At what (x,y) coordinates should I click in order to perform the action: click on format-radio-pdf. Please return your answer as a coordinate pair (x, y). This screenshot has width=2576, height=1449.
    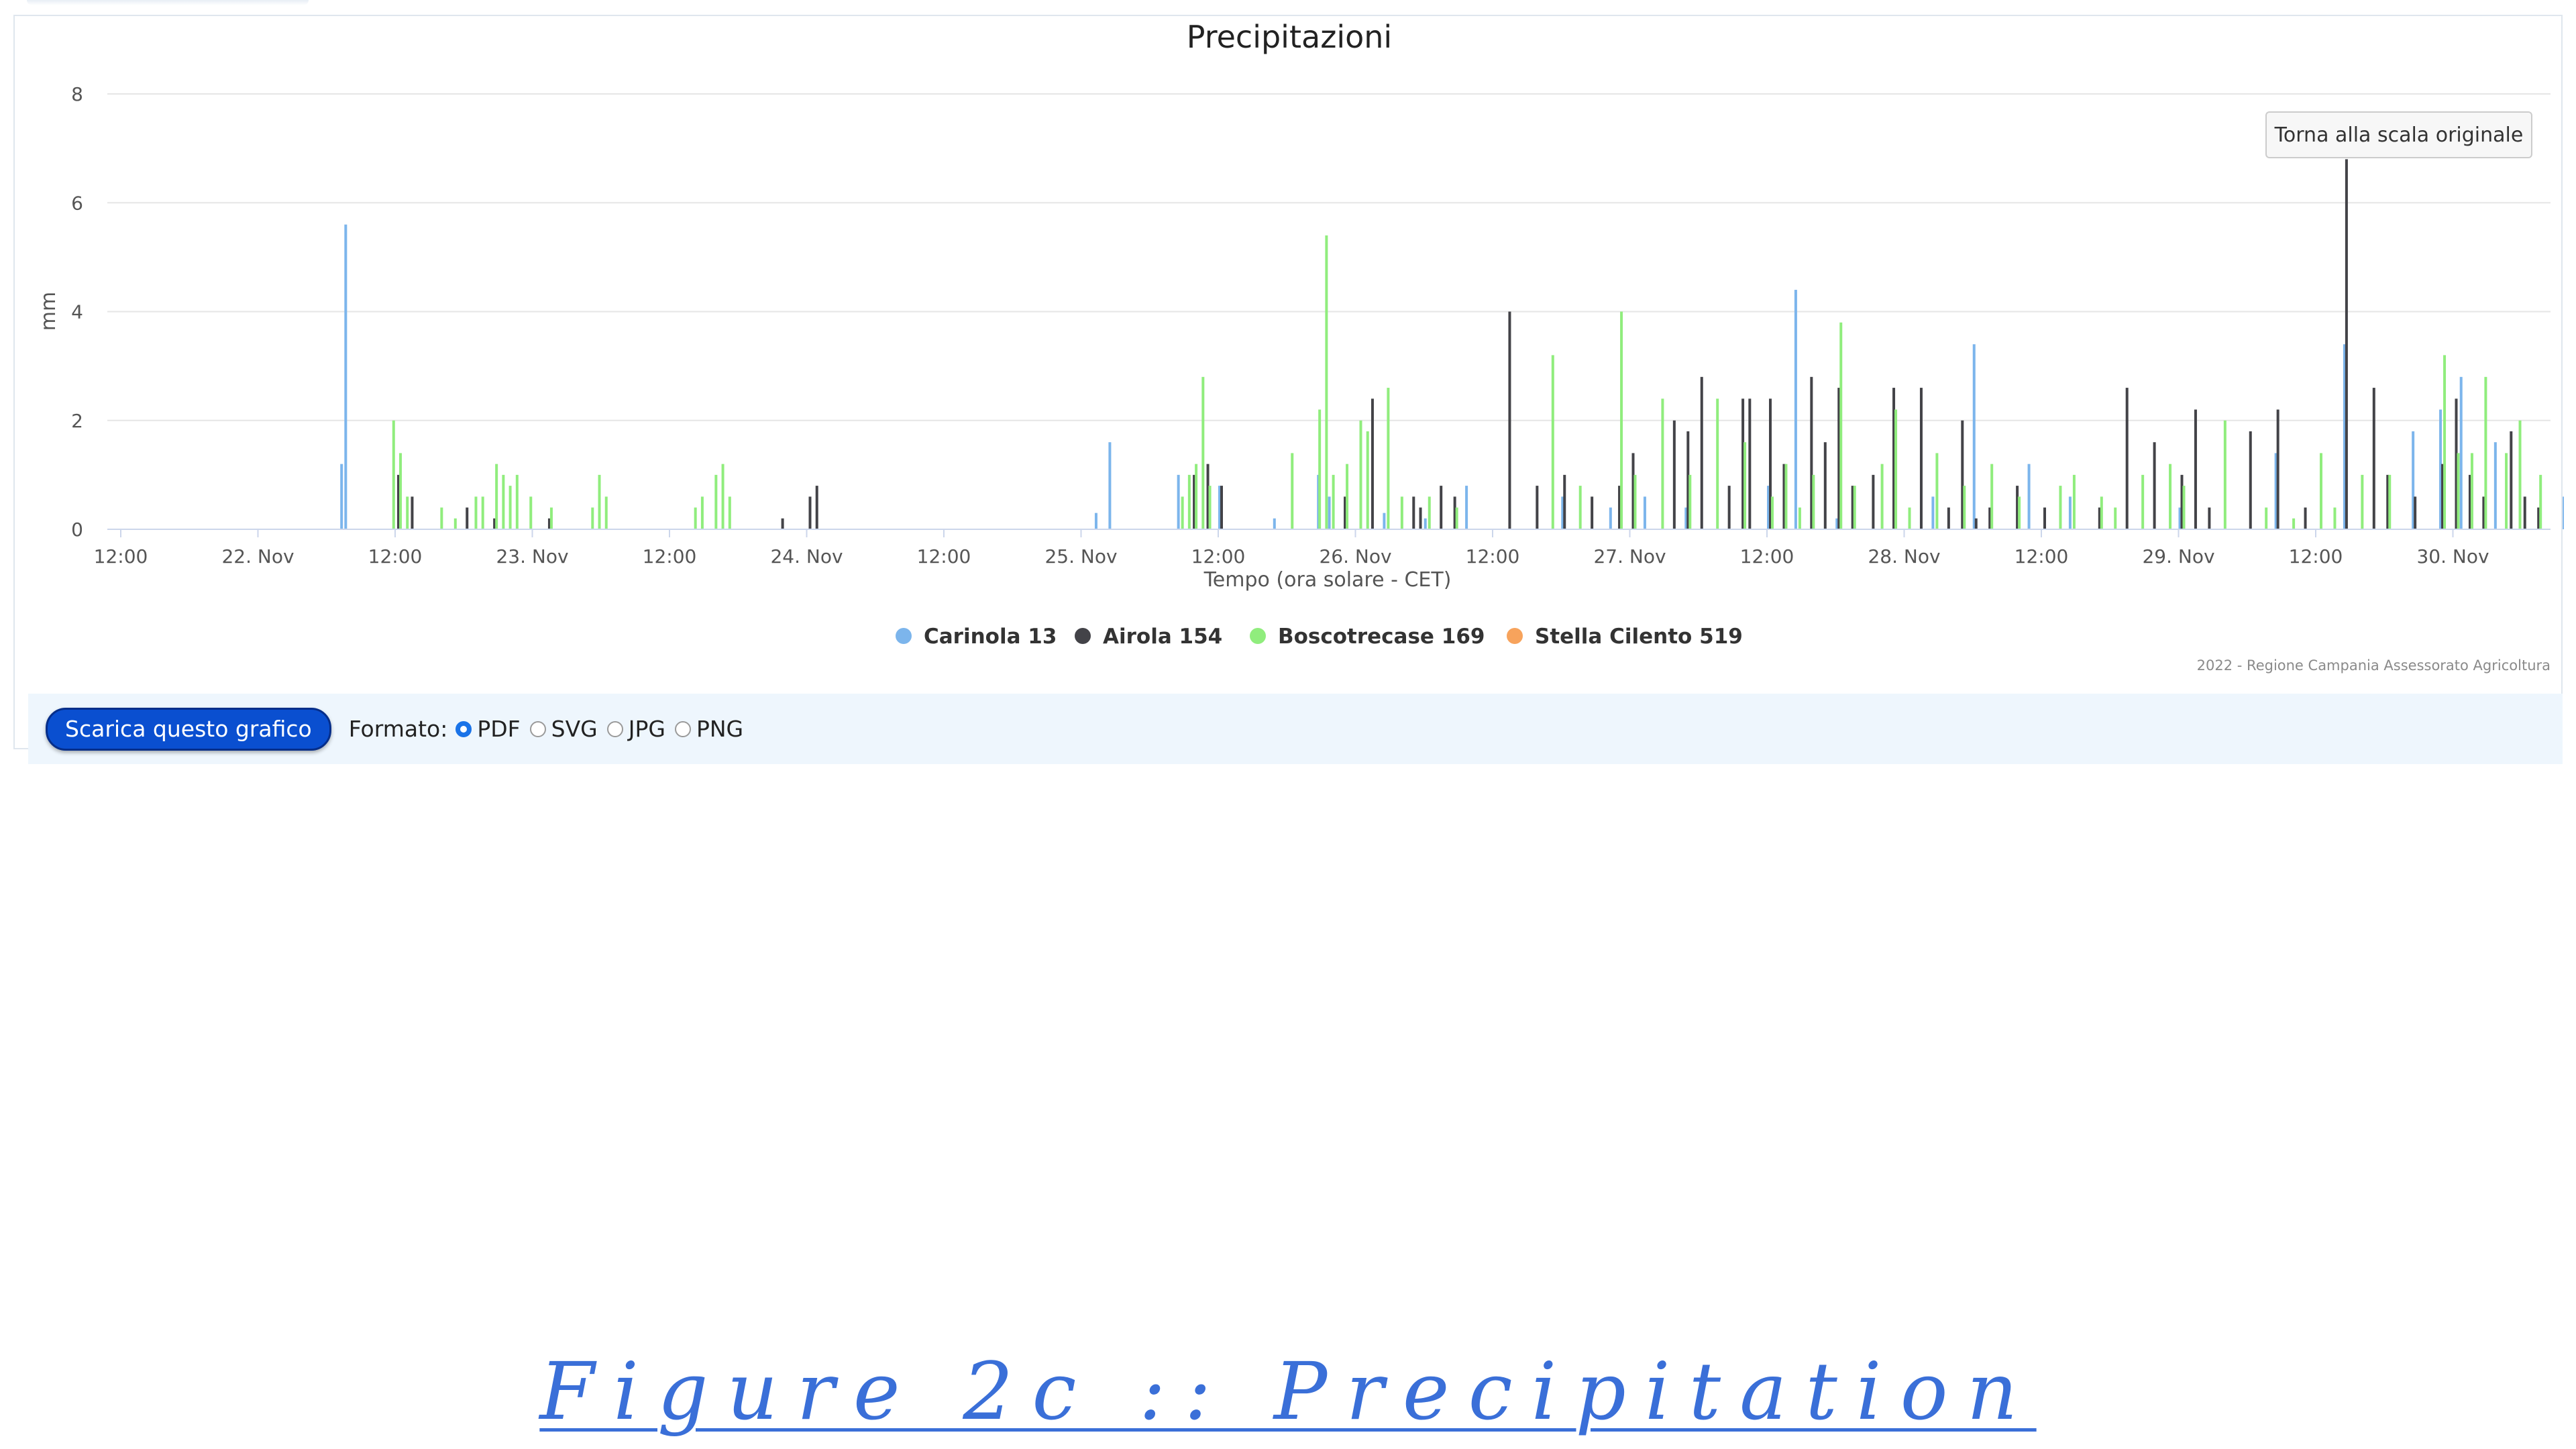
    Looking at the image, I should click on (463, 728).